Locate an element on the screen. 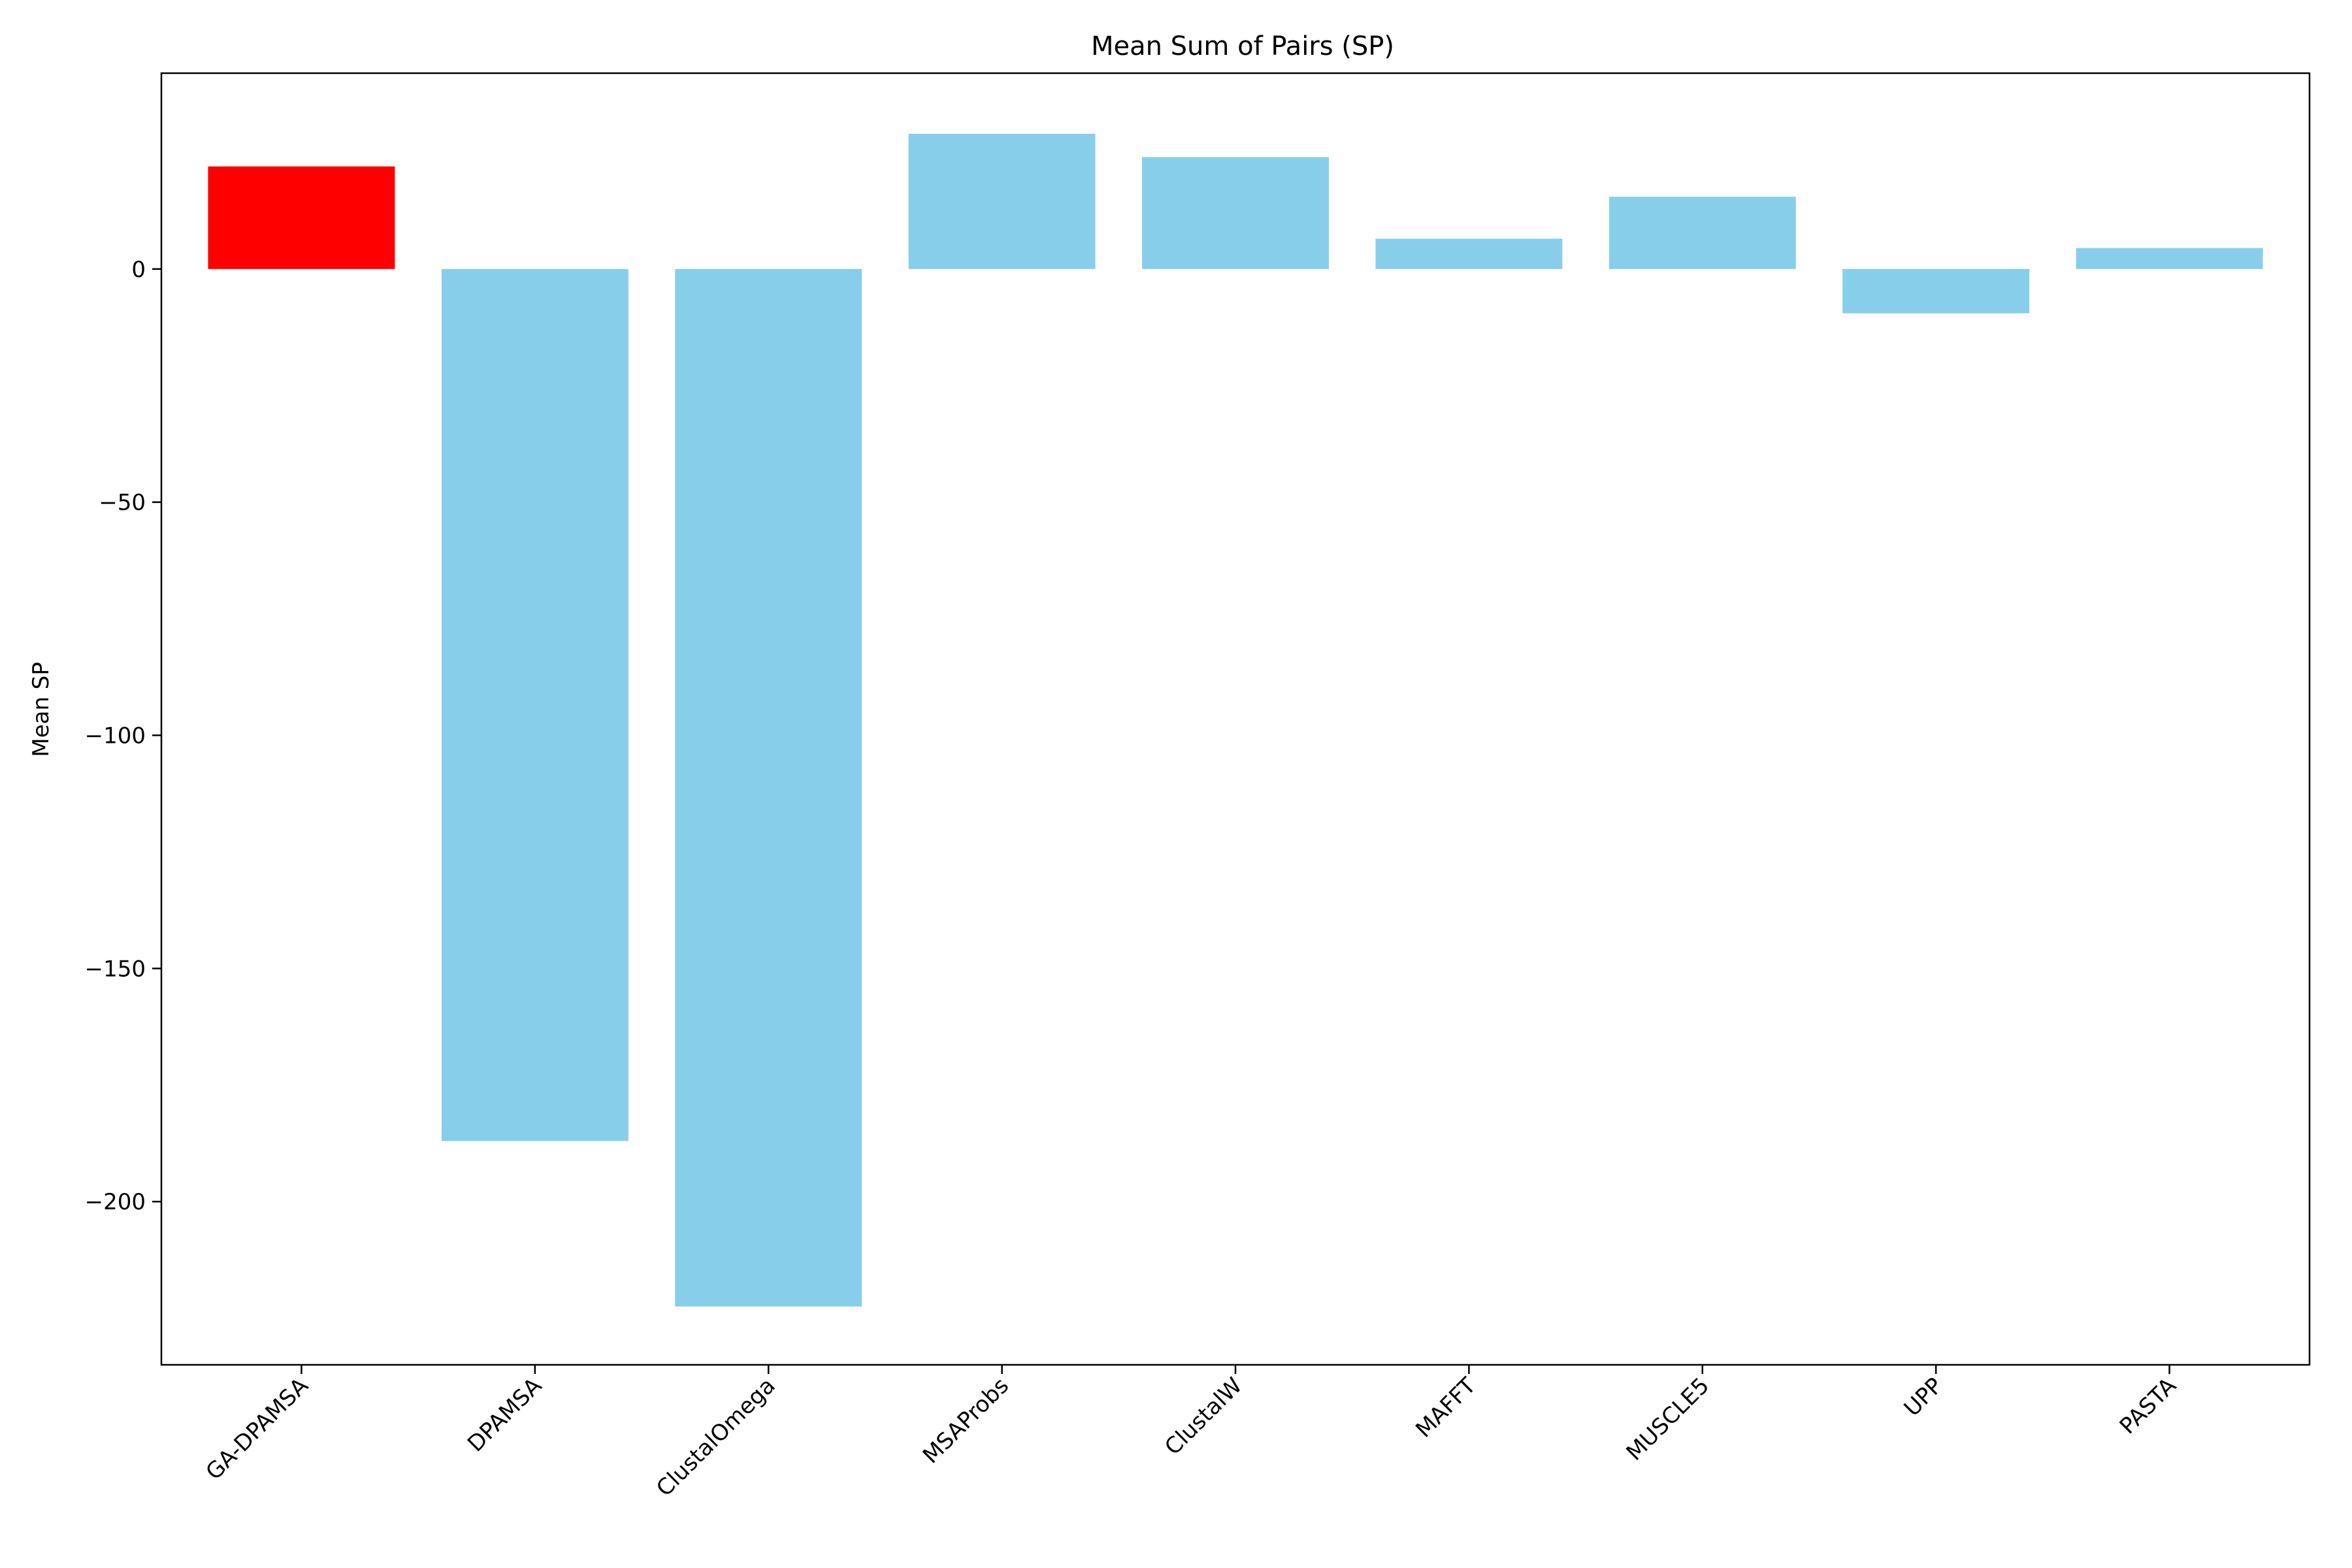  y-tick-label: 0 is located at coordinates (138, 270).